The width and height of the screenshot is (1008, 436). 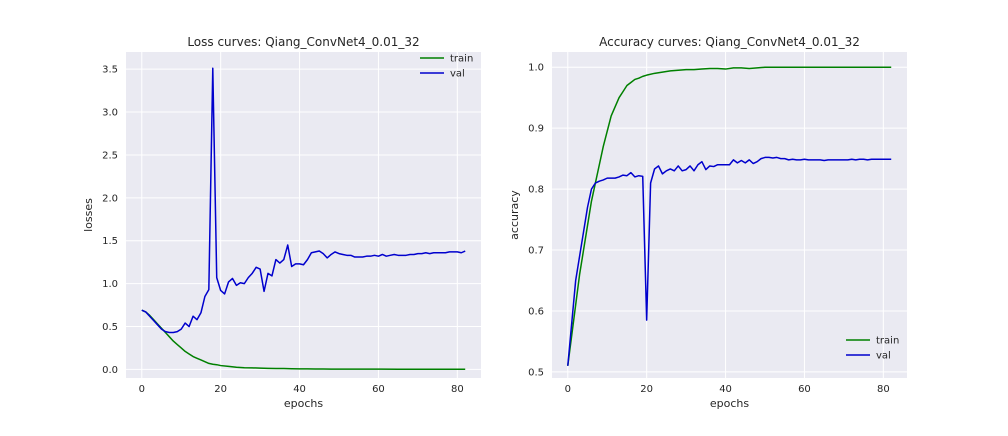 What do you see at coordinates (110, 241) in the screenshot?
I see `y-tick-label: 1.5` at bounding box center [110, 241].